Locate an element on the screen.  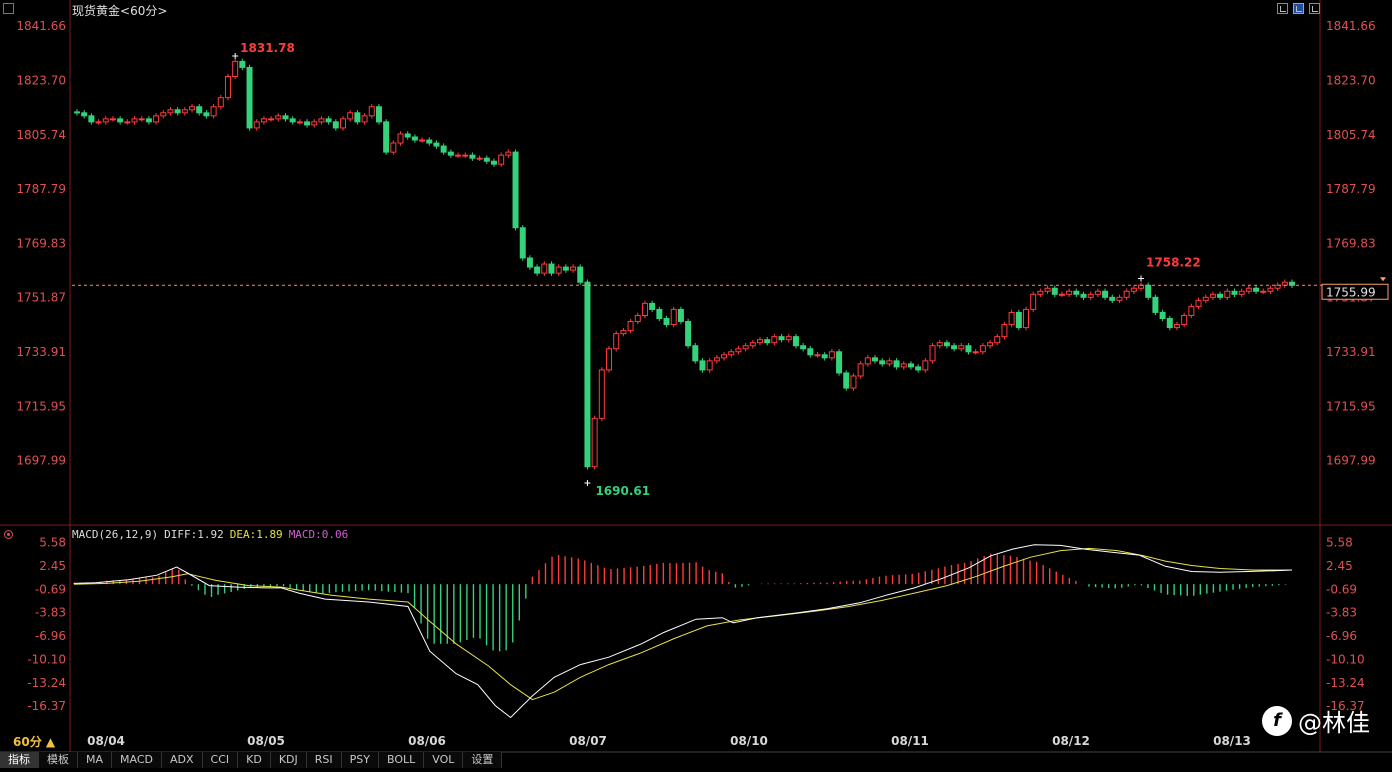
tab-9: PSY is located at coordinates (360, 760).